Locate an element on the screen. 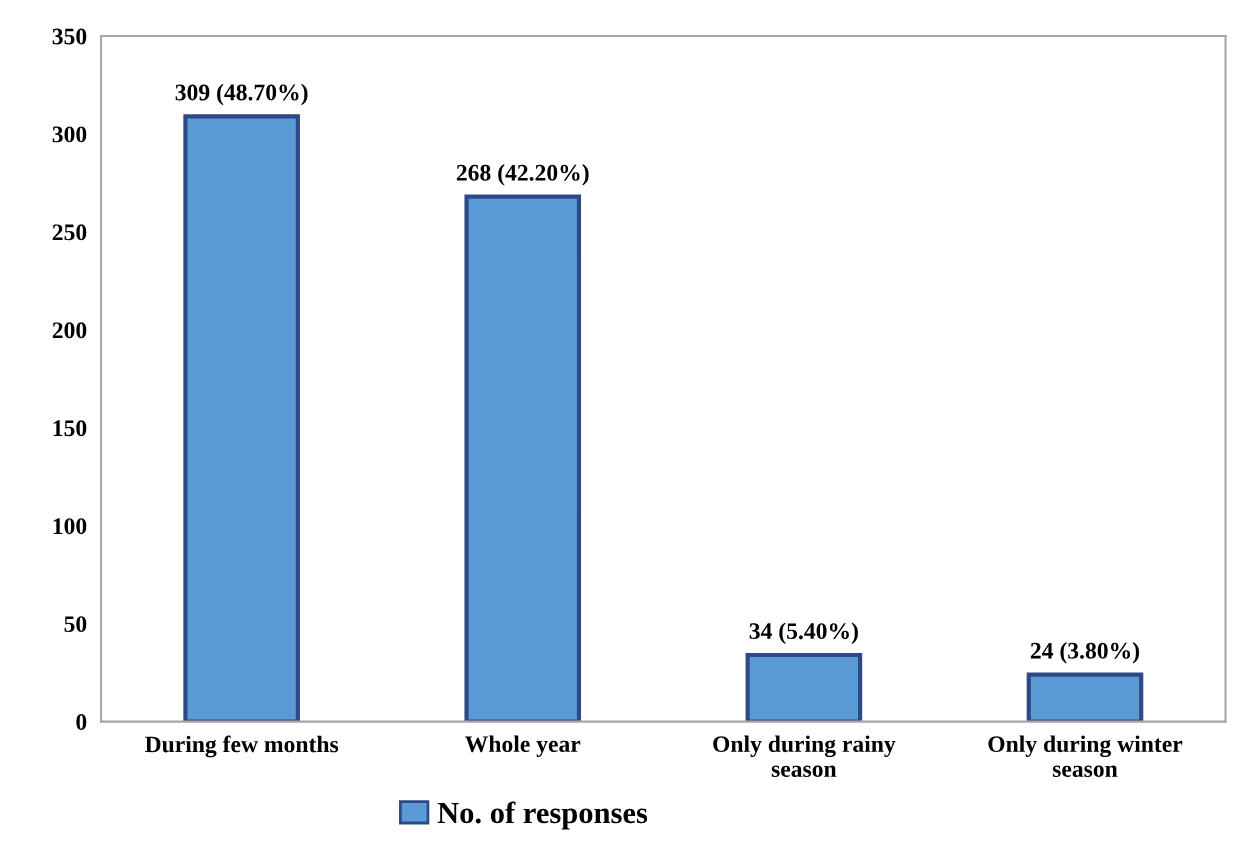  x-tick-label: Only during rainy season is located at coordinates (804, 756).